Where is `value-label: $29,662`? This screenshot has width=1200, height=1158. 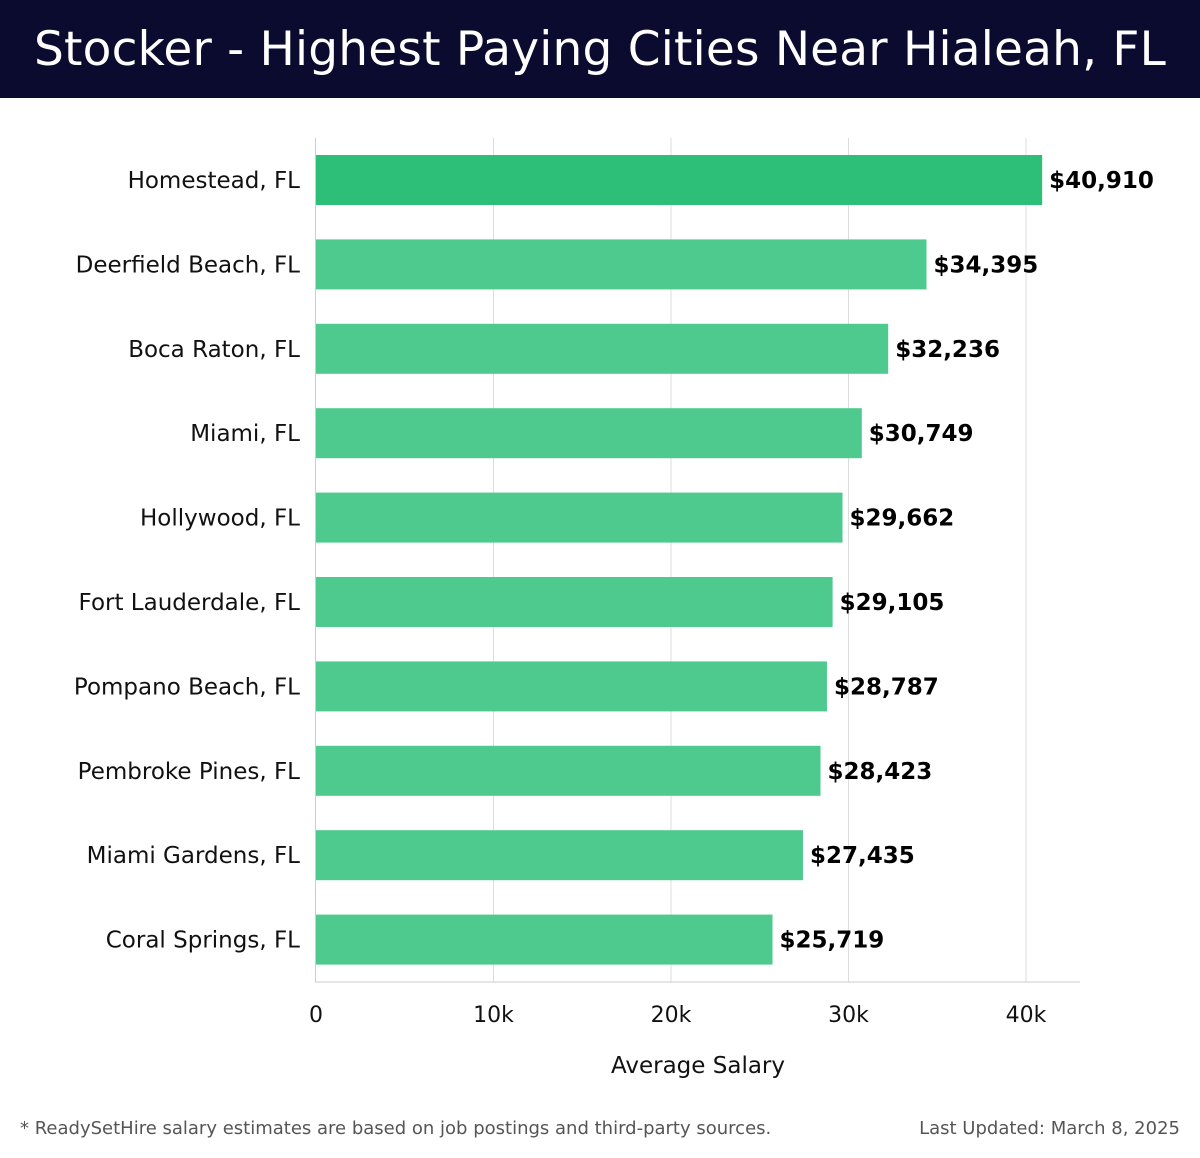 value-label: $29,662 is located at coordinates (902, 519).